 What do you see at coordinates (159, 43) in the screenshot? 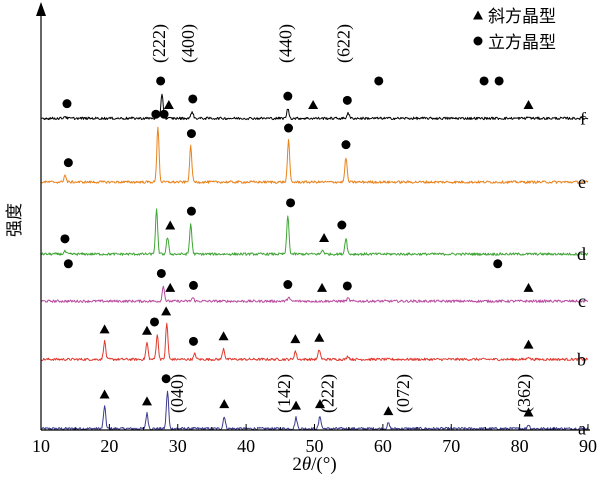
I see `miller-cubic-0: (222)` at bounding box center [159, 43].